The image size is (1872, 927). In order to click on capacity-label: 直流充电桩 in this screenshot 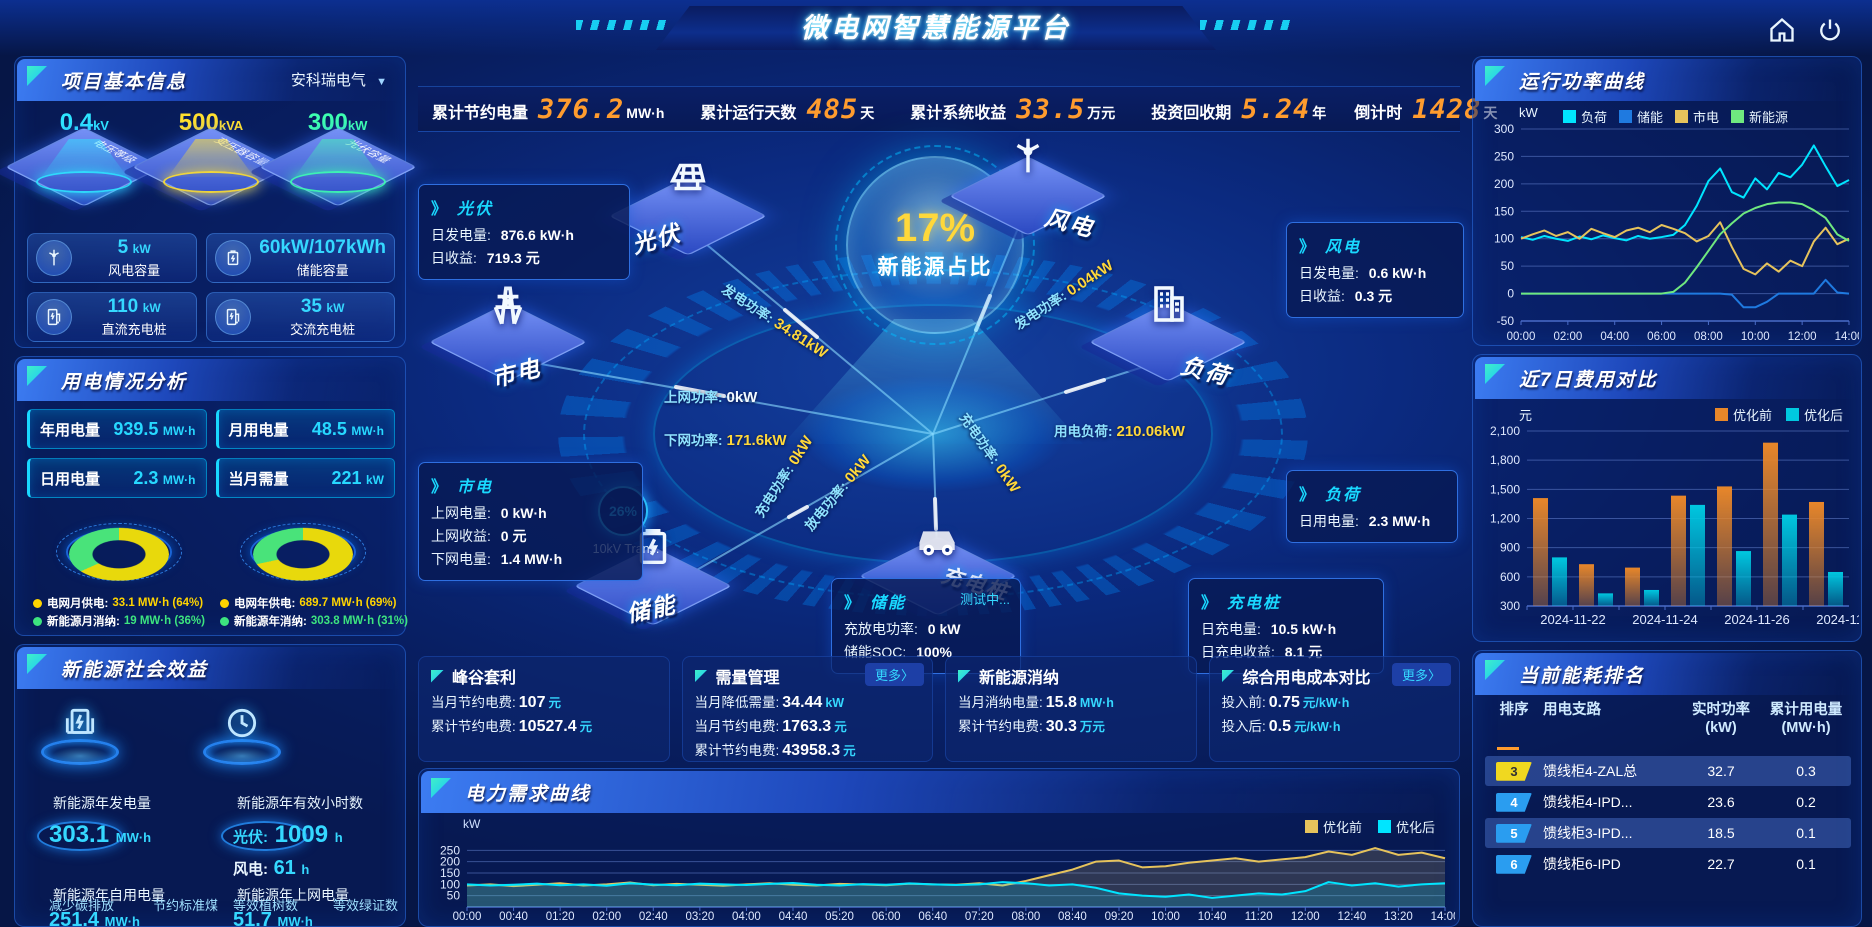, I will do `click(134, 329)`.